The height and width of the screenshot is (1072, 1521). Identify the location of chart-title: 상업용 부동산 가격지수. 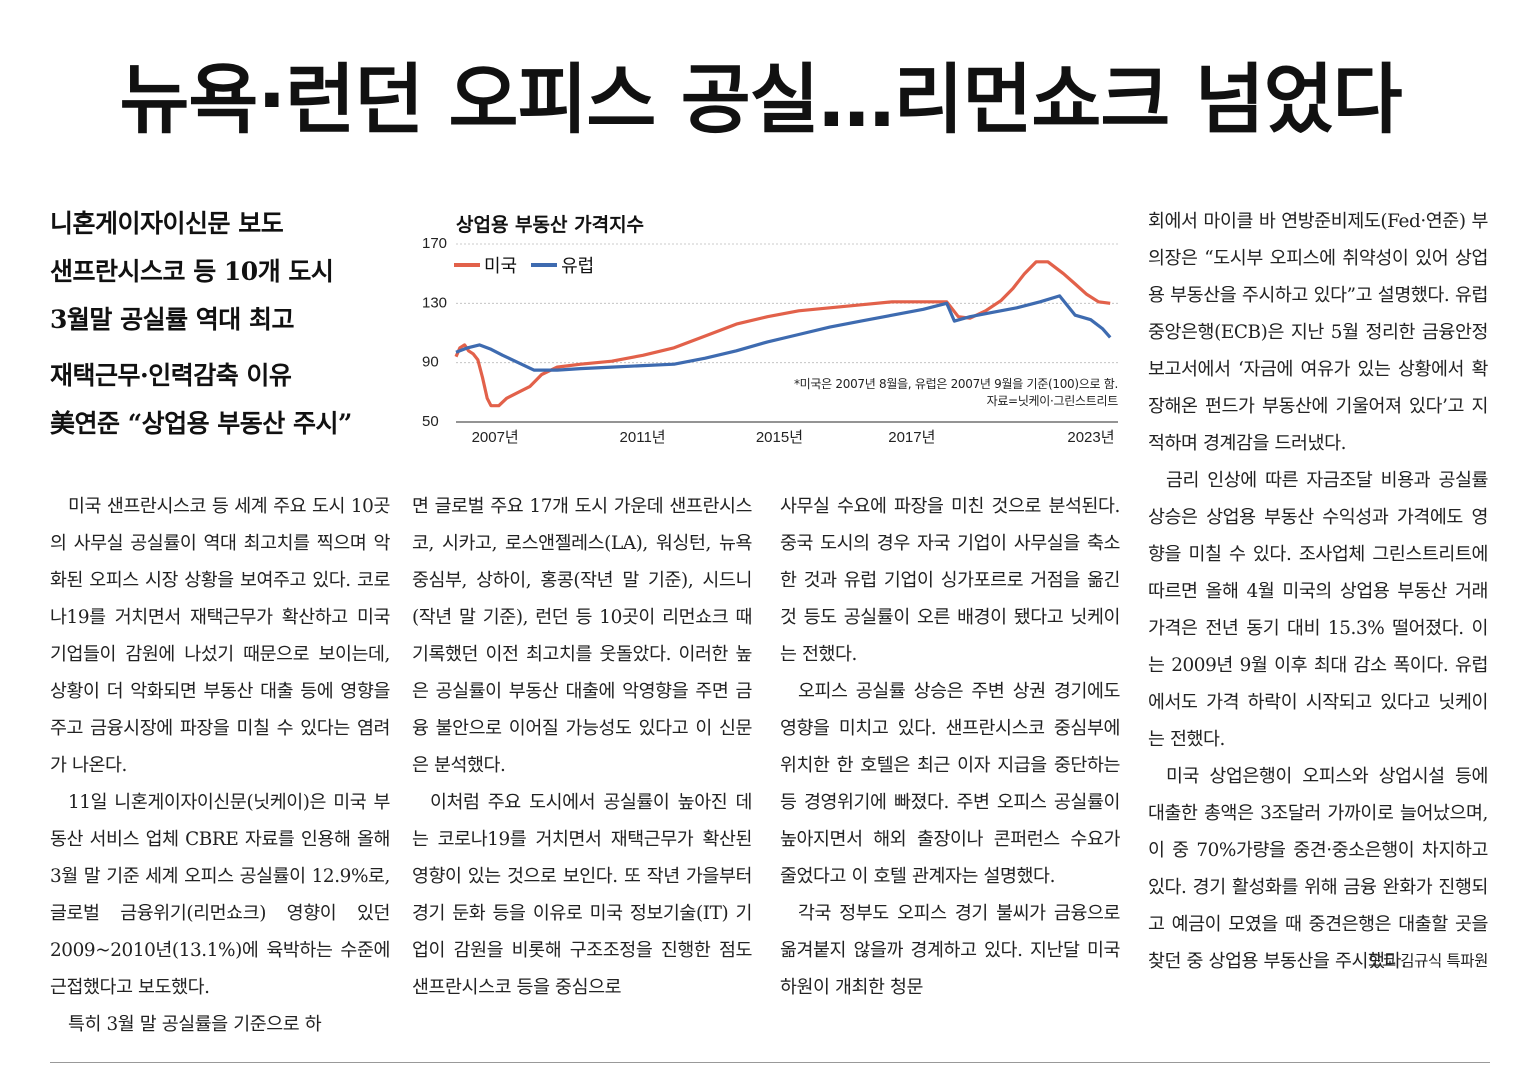
(550, 225).